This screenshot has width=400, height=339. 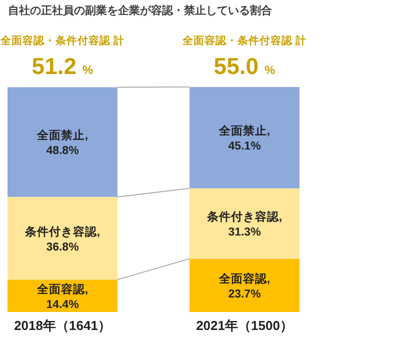 What do you see at coordinates (244, 232) in the screenshot?
I see `data-label: 31.3%` at bounding box center [244, 232].